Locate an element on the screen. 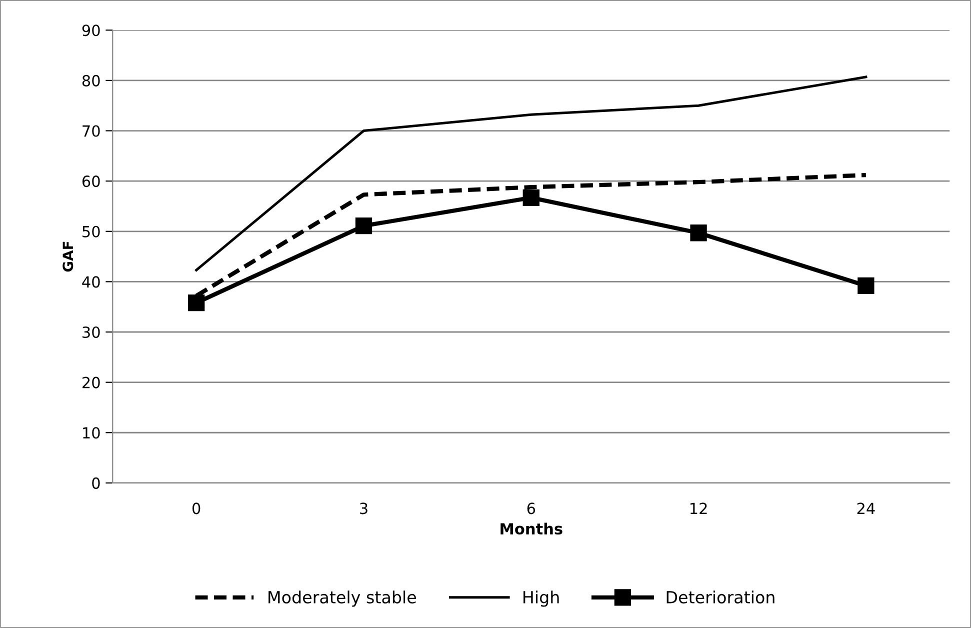 This screenshot has width=971, height=628. x-tick-label: 6 is located at coordinates (531, 508).